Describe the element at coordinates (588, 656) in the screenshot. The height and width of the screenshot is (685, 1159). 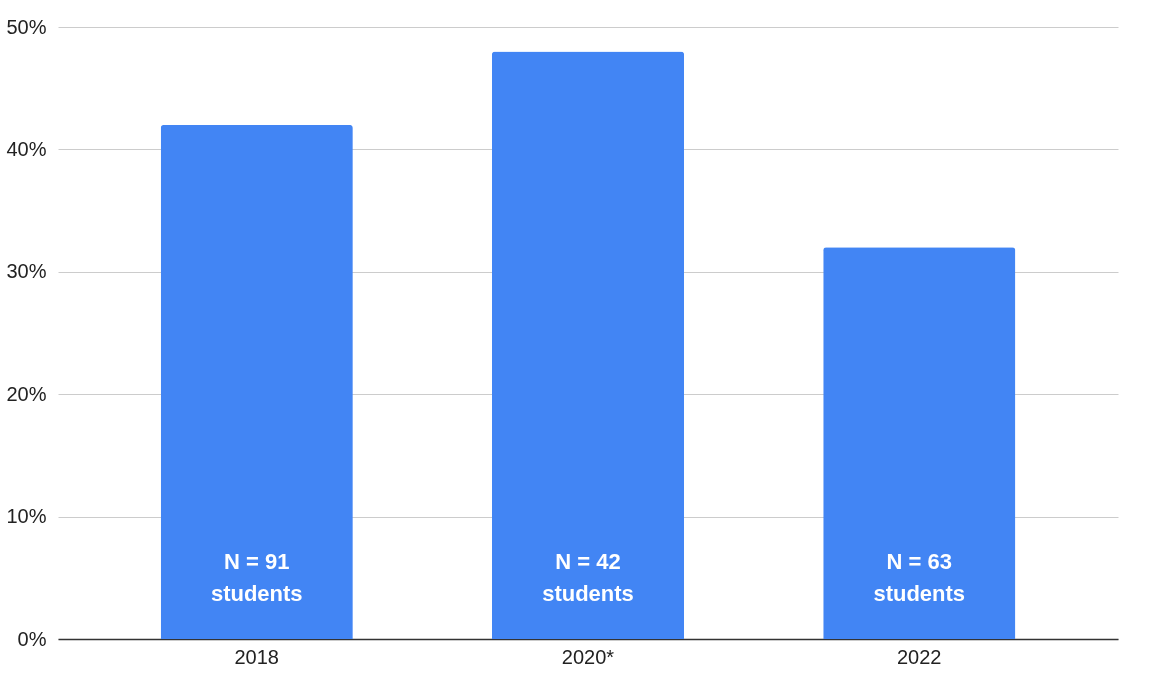
I see `x-tick-label: 2020*` at that location.